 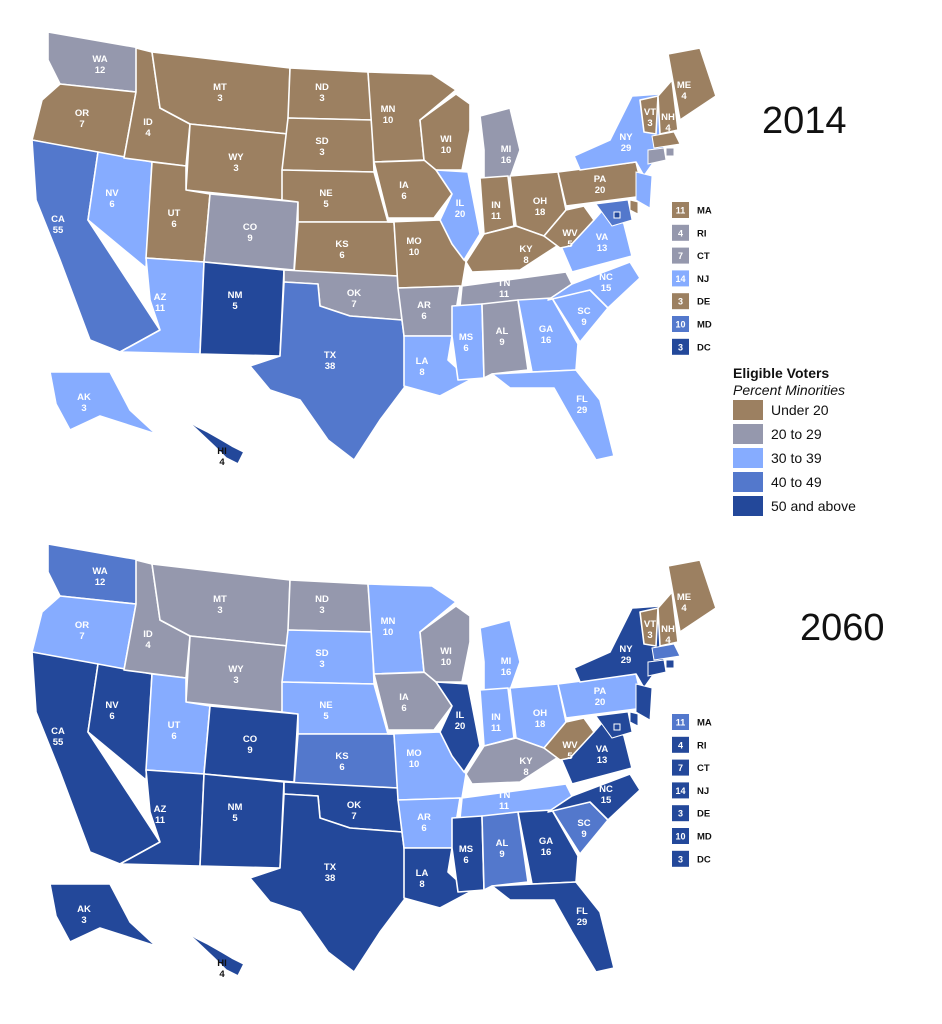 I want to click on small-state-box-ri, so click(x=680, y=744).